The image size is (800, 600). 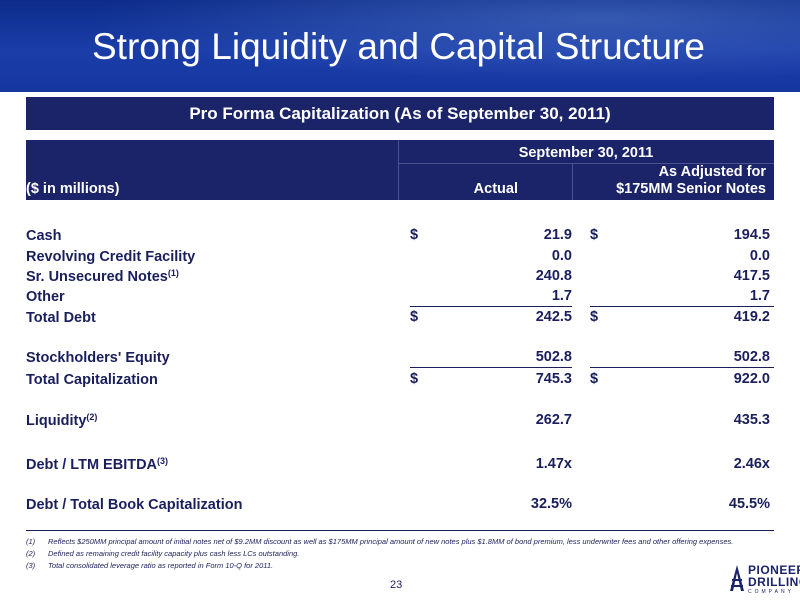 What do you see at coordinates (111, 257) in the screenshot?
I see `row-label: Revolving Credit Facility` at bounding box center [111, 257].